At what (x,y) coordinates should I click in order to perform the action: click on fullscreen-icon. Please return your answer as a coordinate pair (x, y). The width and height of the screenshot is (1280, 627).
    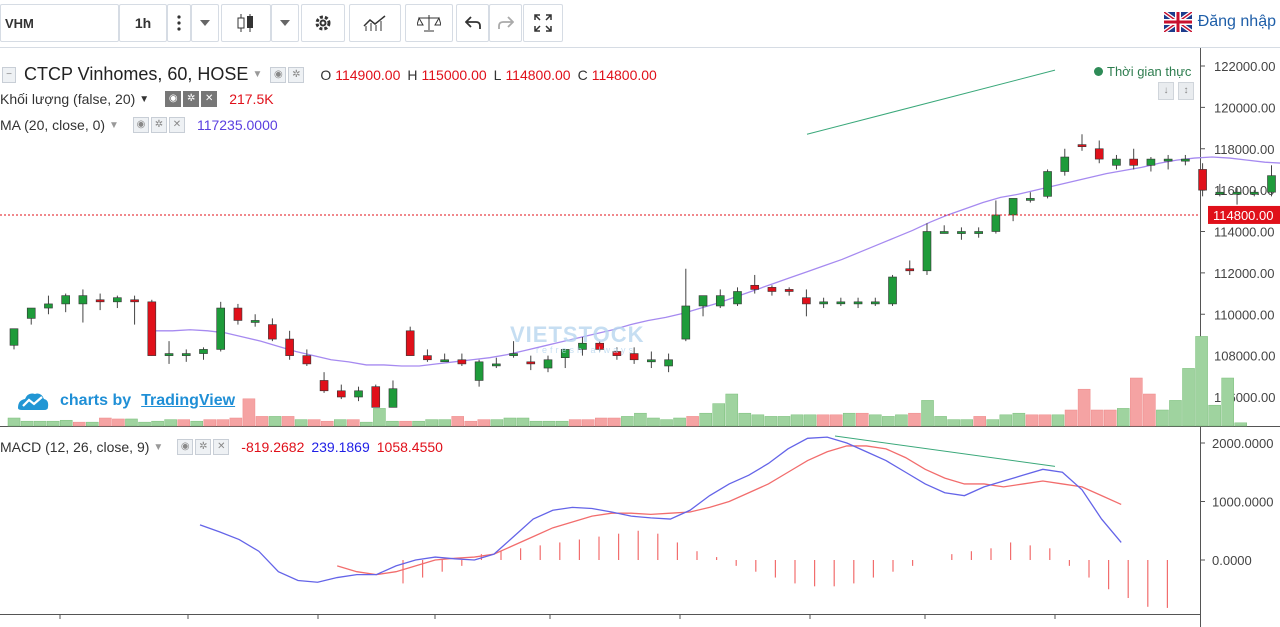
    Looking at the image, I should click on (543, 23).